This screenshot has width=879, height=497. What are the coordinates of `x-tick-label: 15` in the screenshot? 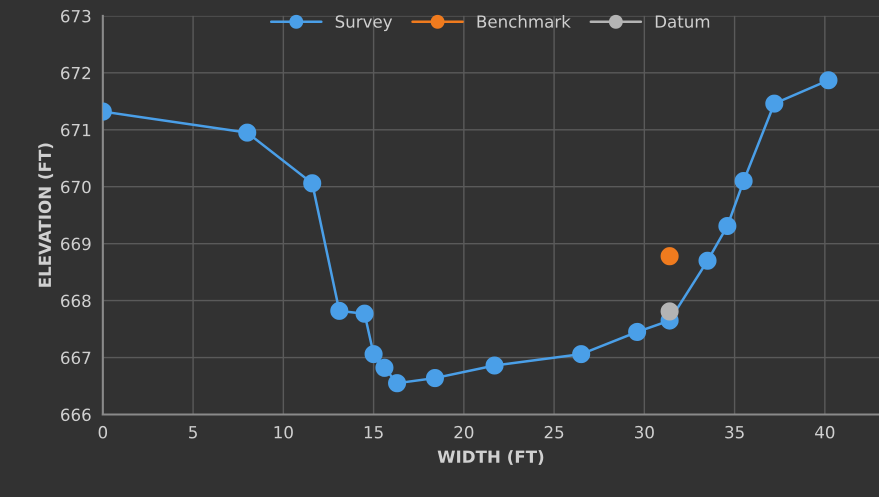 It's located at (373, 432).